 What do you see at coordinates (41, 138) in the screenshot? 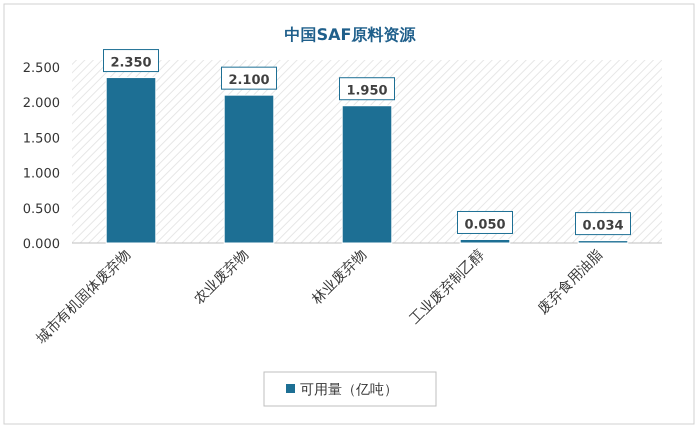
I see `y-tick-label: 1.500` at bounding box center [41, 138].